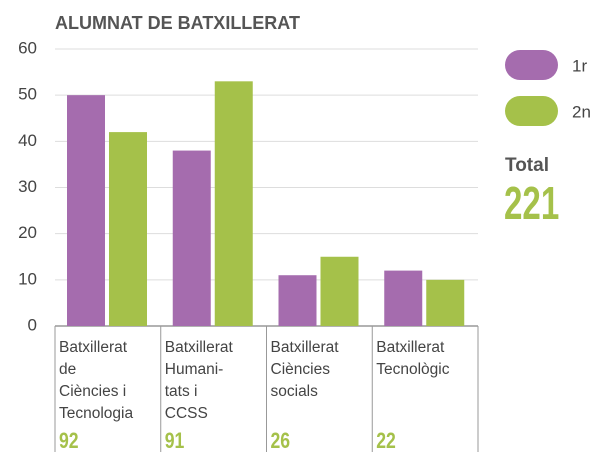  I want to click on x-tick-label: Batxillerat Ciències socials, so click(304, 369).